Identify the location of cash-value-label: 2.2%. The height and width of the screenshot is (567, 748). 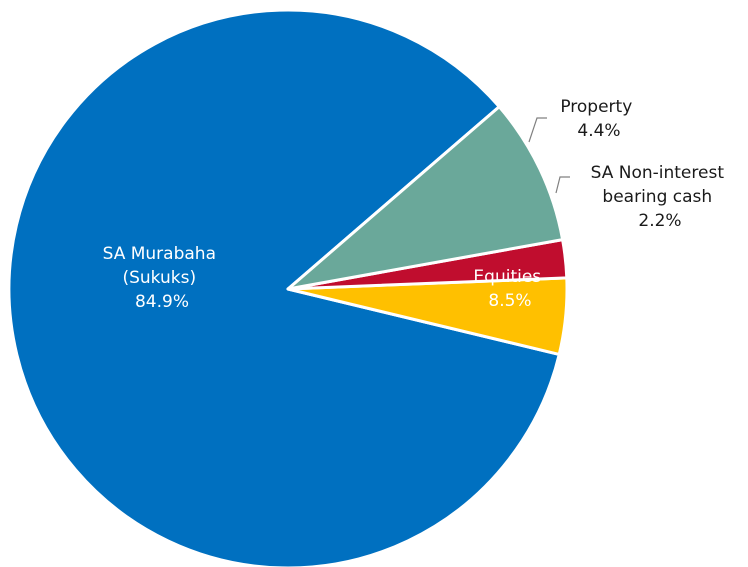
(659, 221).